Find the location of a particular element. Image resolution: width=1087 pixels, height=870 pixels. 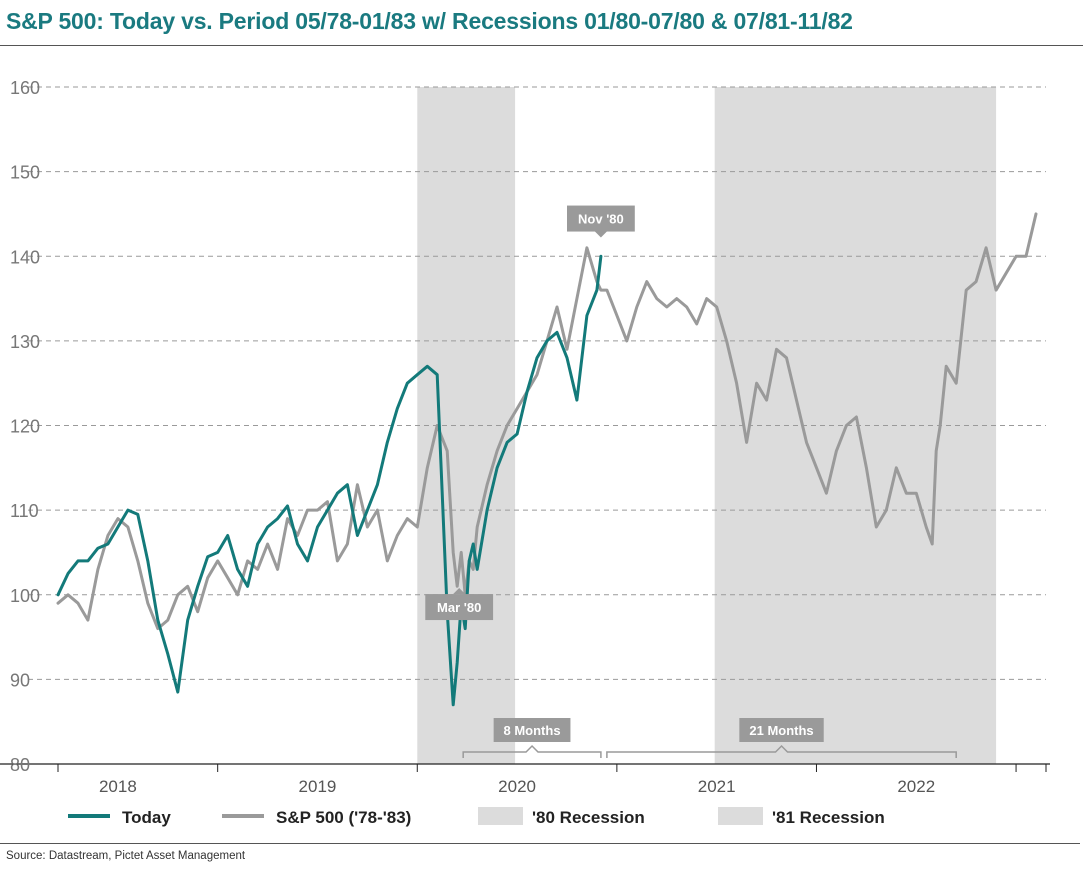

x-tick-label-2019: 2019 is located at coordinates (318, 786).